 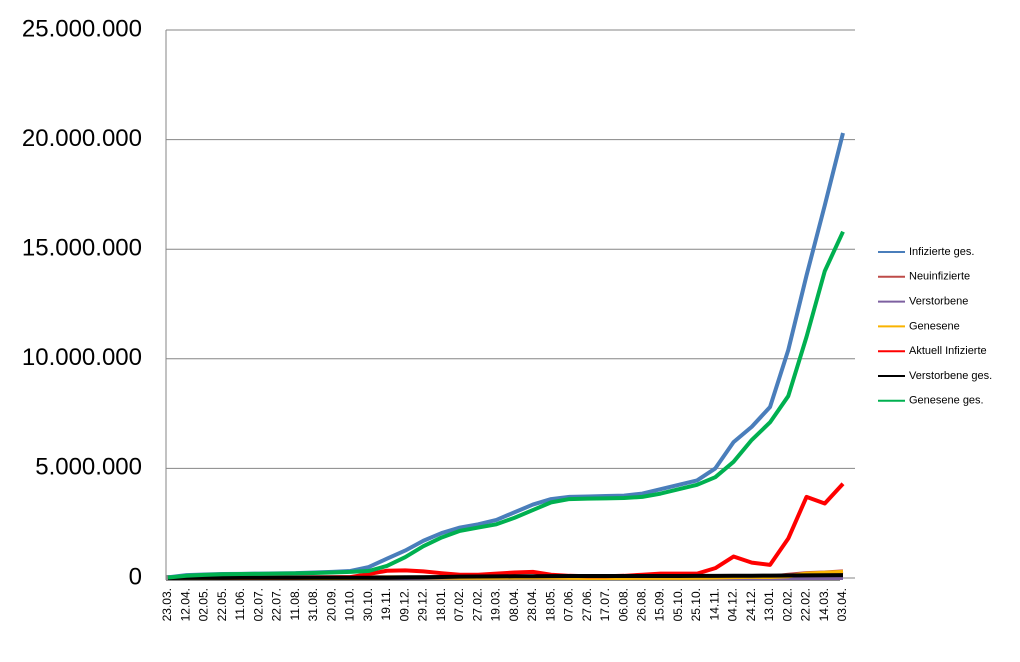 What do you see at coordinates (948, 351) in the screenshot?
I see `legend-label: Aktuell Infizierte` at bounding box center [948, 351].